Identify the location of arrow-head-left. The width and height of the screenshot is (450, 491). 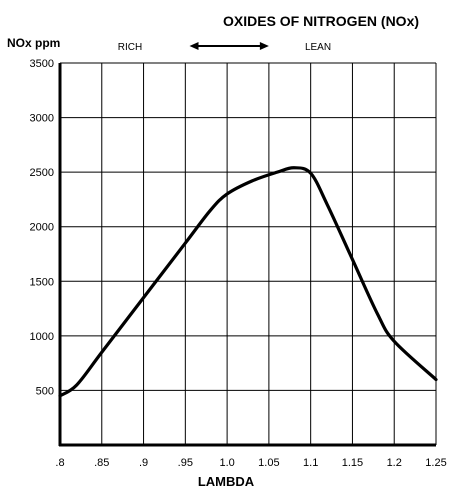
(194, 46).